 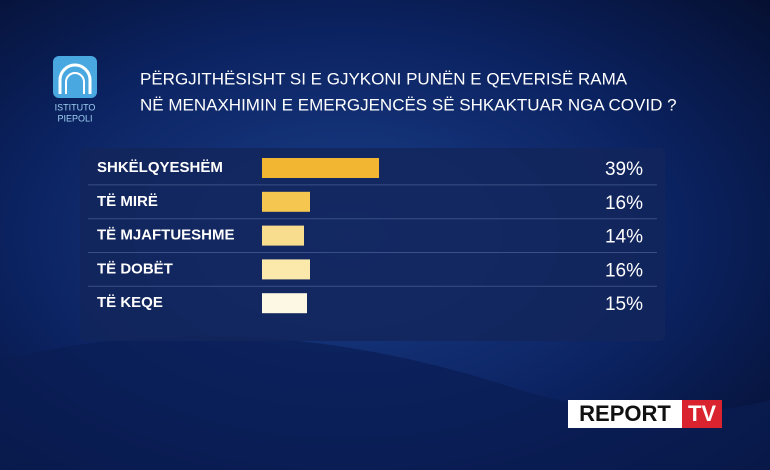 I want to click on category-label: SHKËLQYESHËM, so click(x=160, y=167).